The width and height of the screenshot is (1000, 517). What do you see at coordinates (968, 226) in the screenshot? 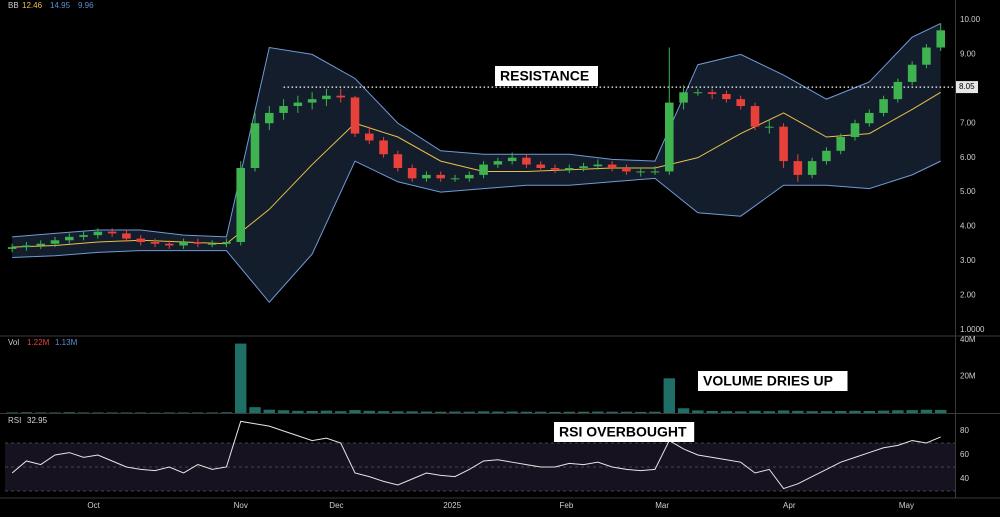
I see `y-tick-label: 4.00` at bounding box center [968, 226].